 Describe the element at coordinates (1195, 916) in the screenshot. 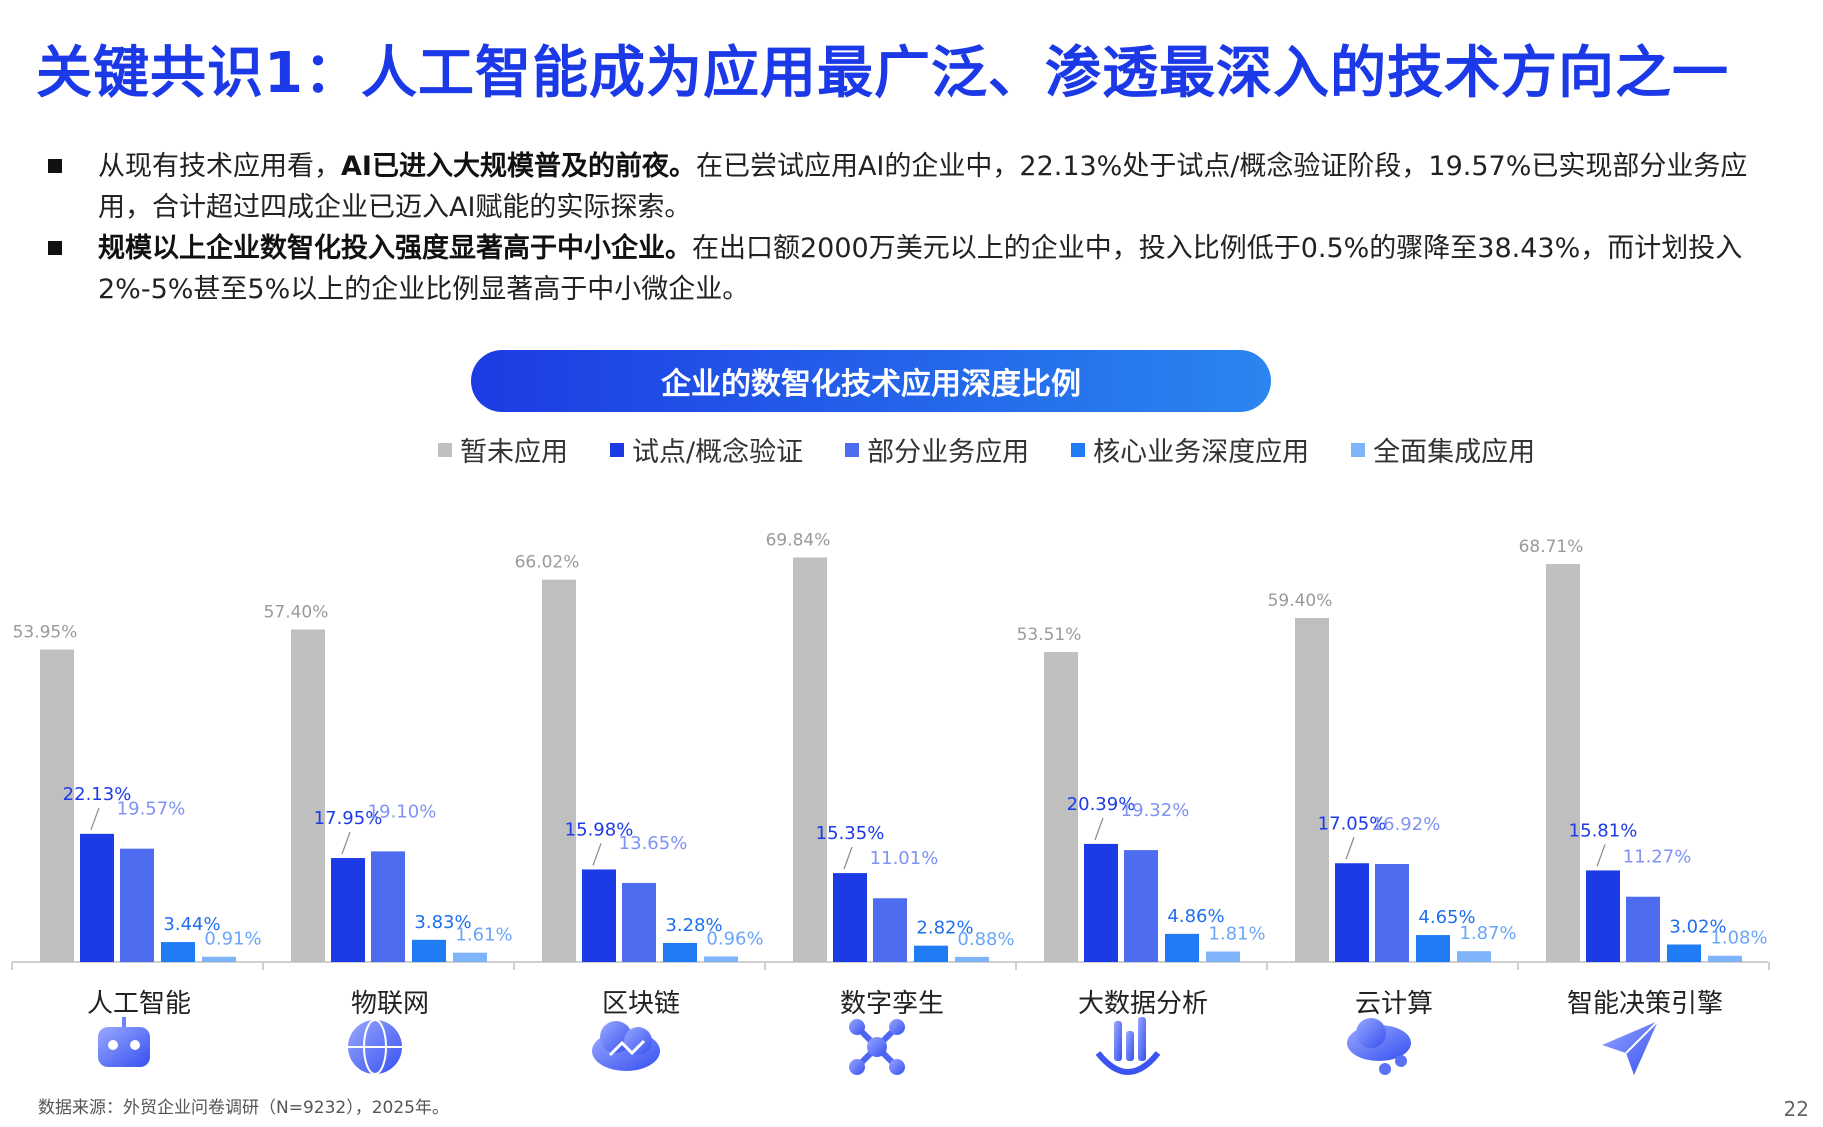

I see `data-label: 4.86%` at that location.